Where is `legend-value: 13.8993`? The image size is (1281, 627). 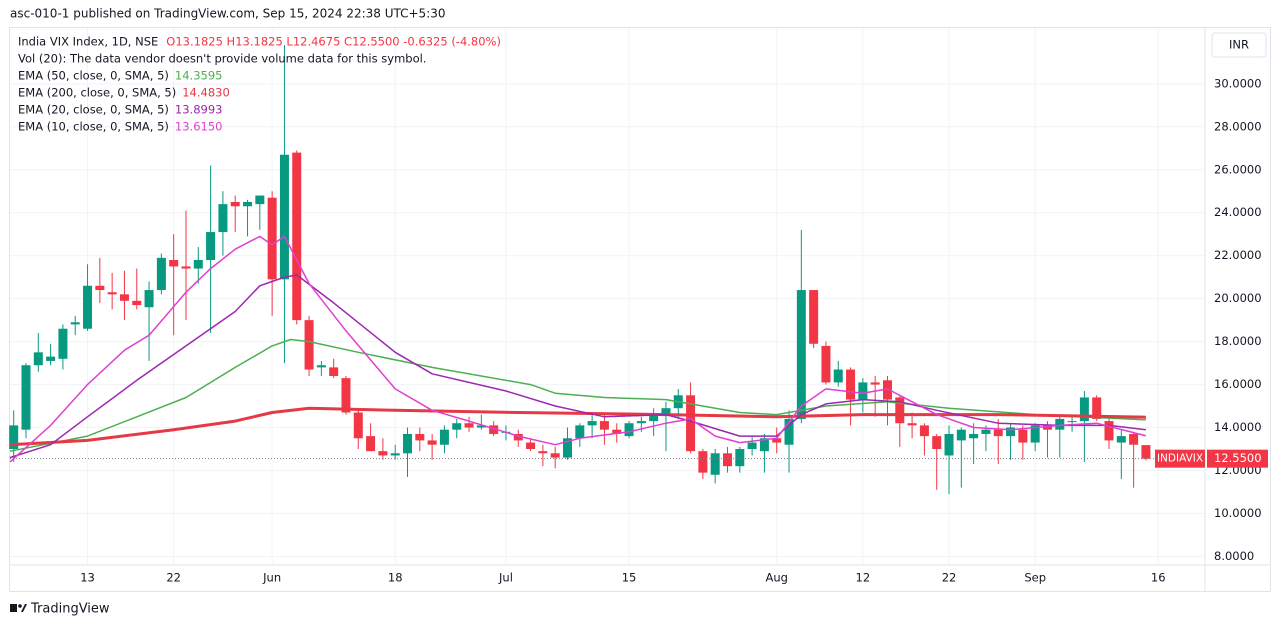
legend-value: 13.8993 is located at coordinates (199, 110).